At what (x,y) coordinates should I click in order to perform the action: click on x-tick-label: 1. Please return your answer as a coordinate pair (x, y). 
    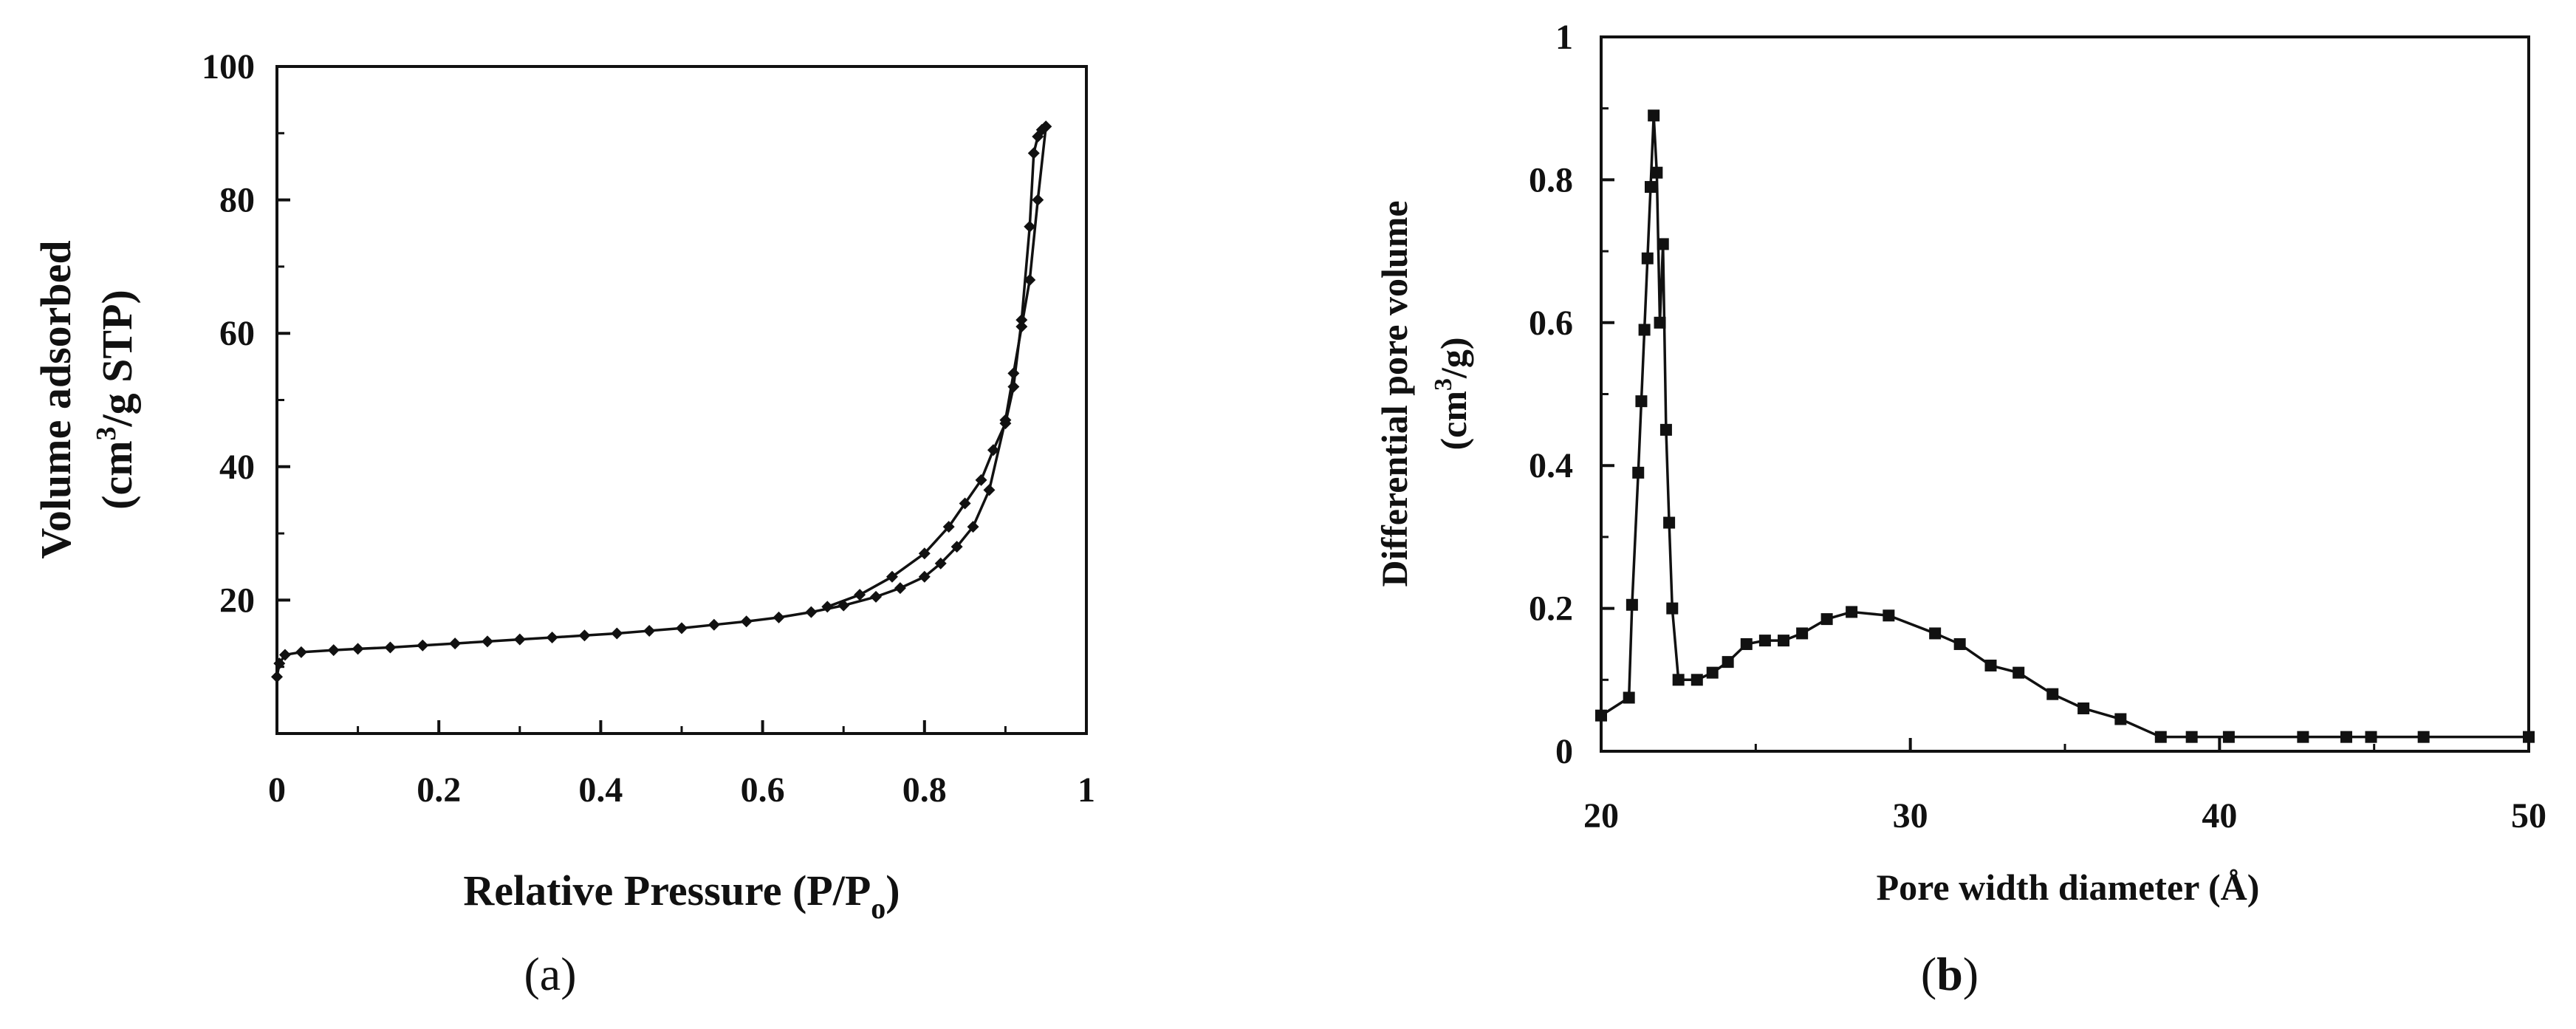
    Looking at the image, I should click on (1086, 790).